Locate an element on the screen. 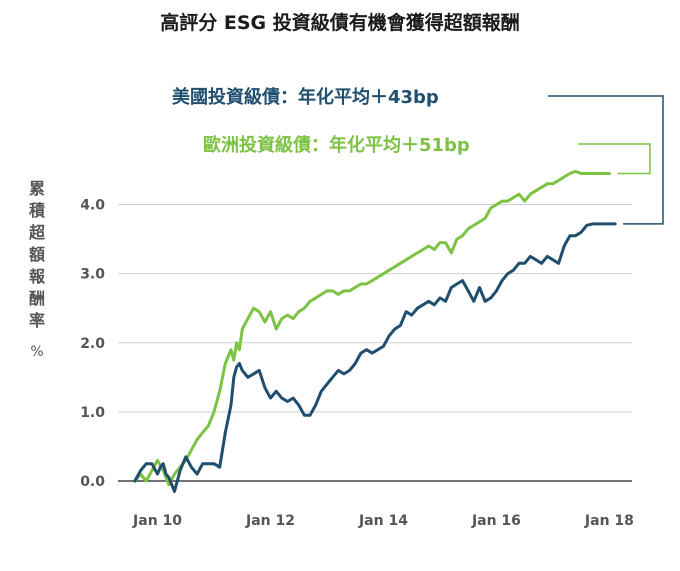 The width and height of the screenshot is (680, 571). y-tick-label: 1.0 is located at coordinates (92, 413).